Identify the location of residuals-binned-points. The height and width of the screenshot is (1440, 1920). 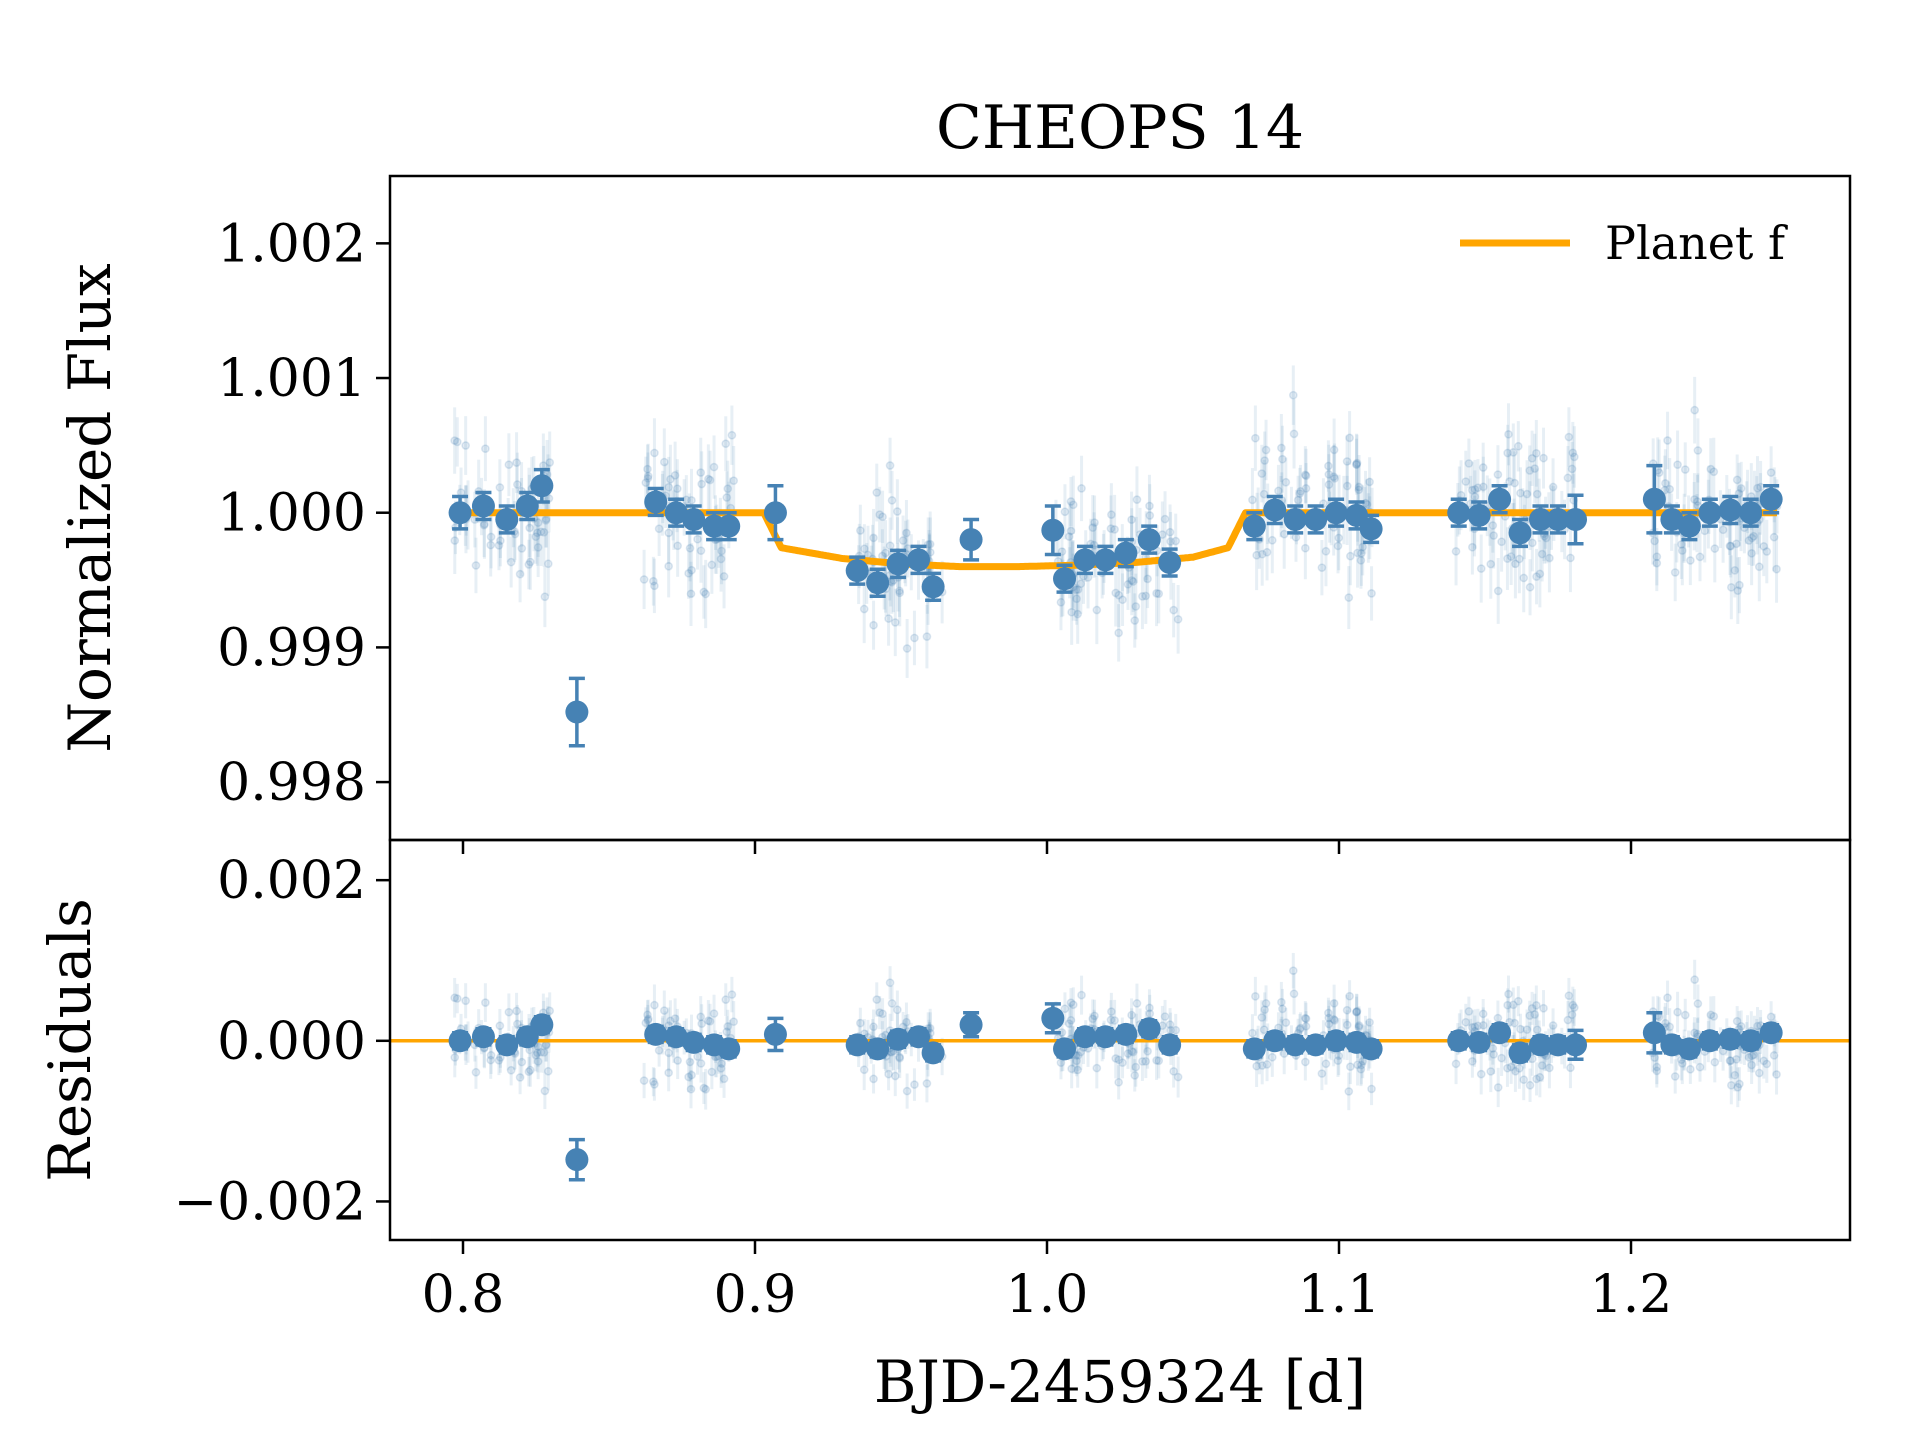
(1115, 1092).